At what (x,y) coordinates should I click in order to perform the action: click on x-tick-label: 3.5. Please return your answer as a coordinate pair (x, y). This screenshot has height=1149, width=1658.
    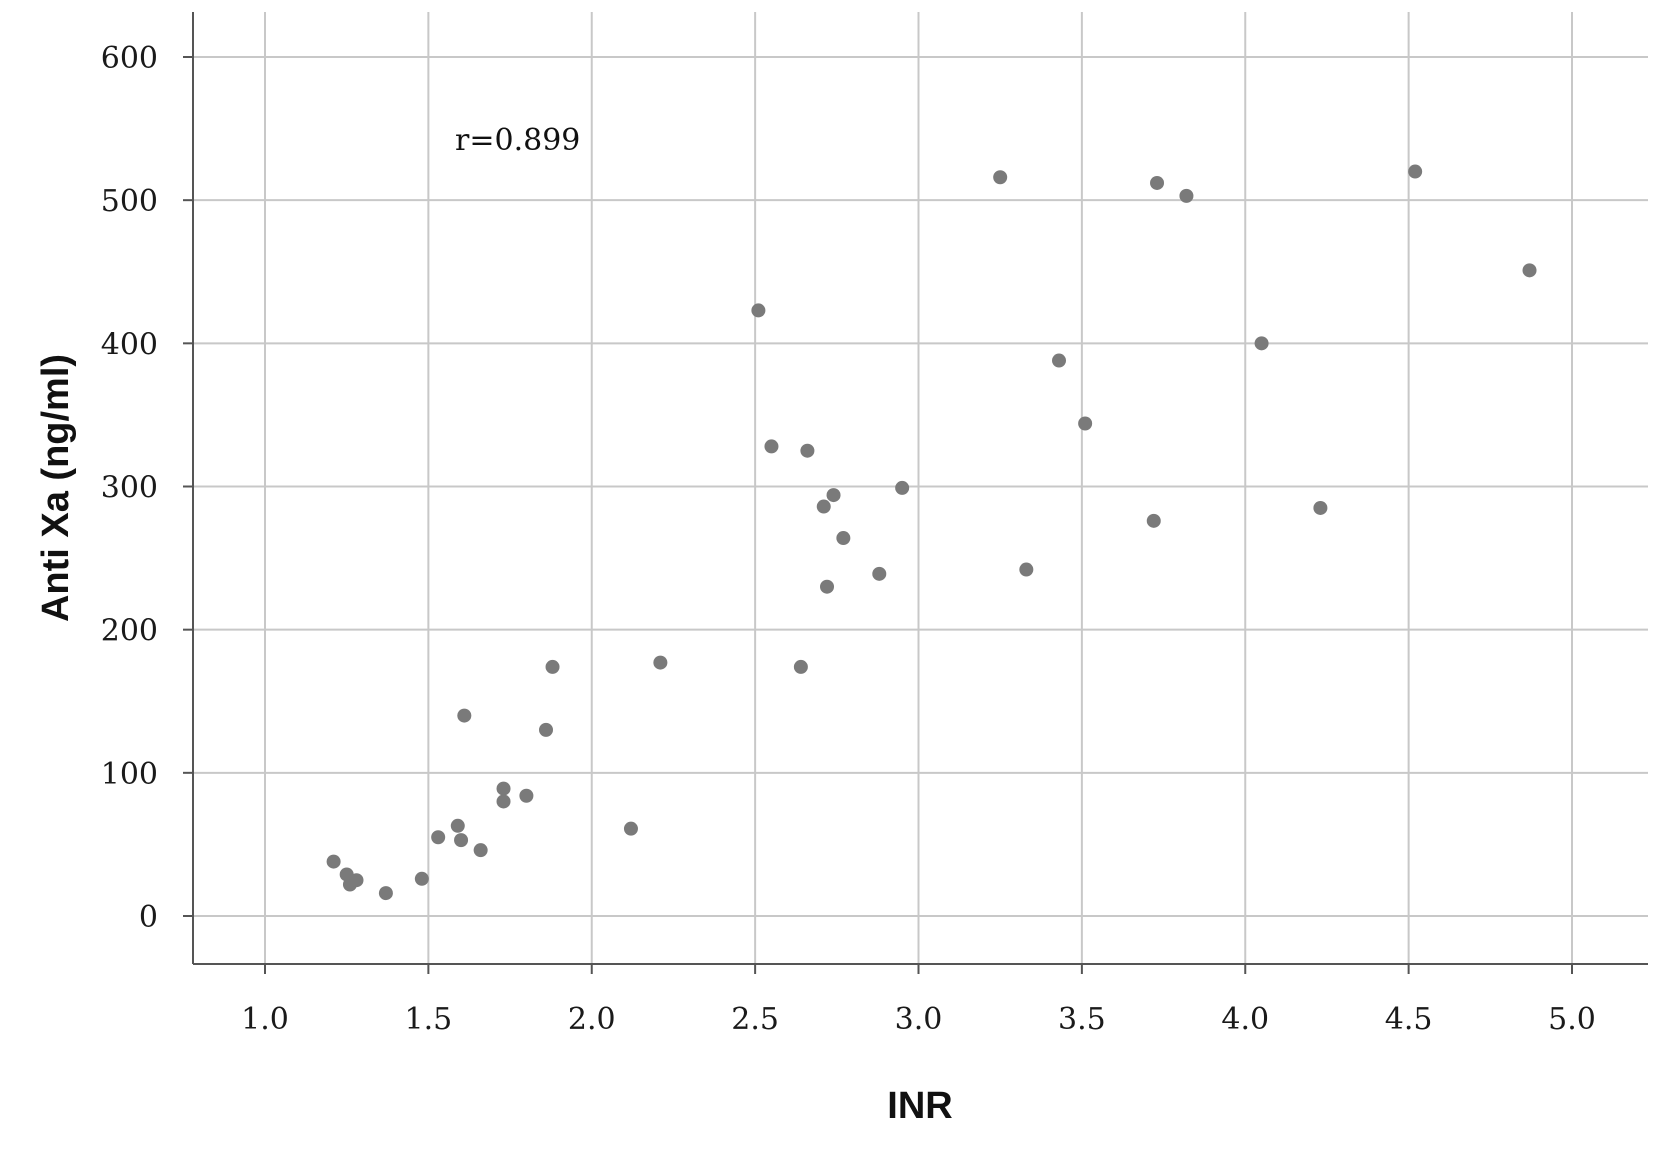
    Looking at the image, I should click on (1082, 1019).